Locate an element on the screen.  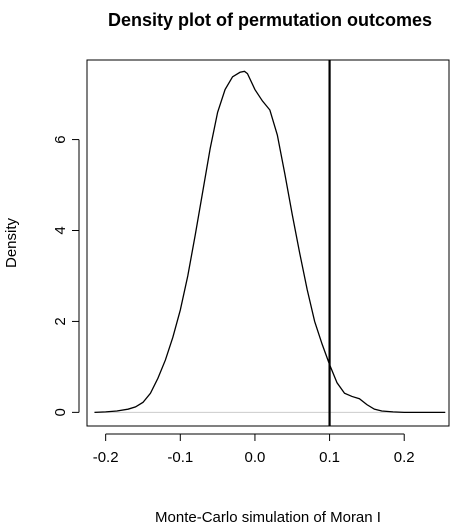
y-tick-label: 4 is located at coordinates (60, 230).